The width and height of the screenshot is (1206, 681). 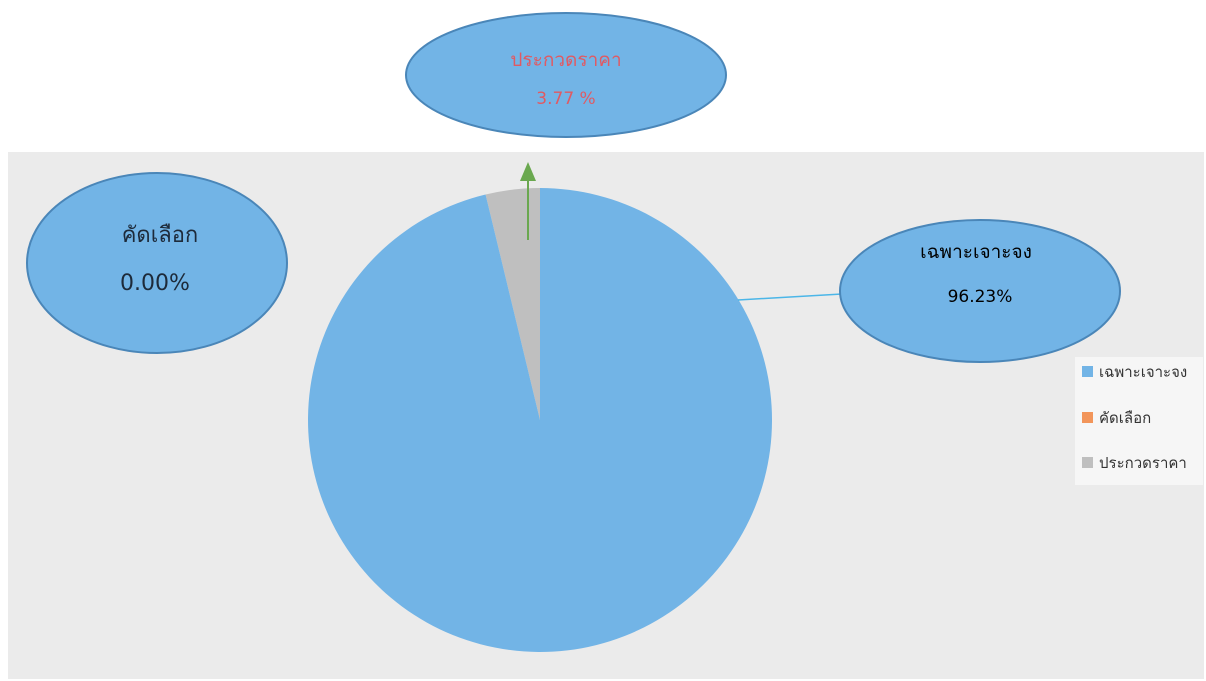 What do you see at coordinates (528, 171) in the screenshot?
I see `connector-arrow-head` at bounding box center [528, 171].